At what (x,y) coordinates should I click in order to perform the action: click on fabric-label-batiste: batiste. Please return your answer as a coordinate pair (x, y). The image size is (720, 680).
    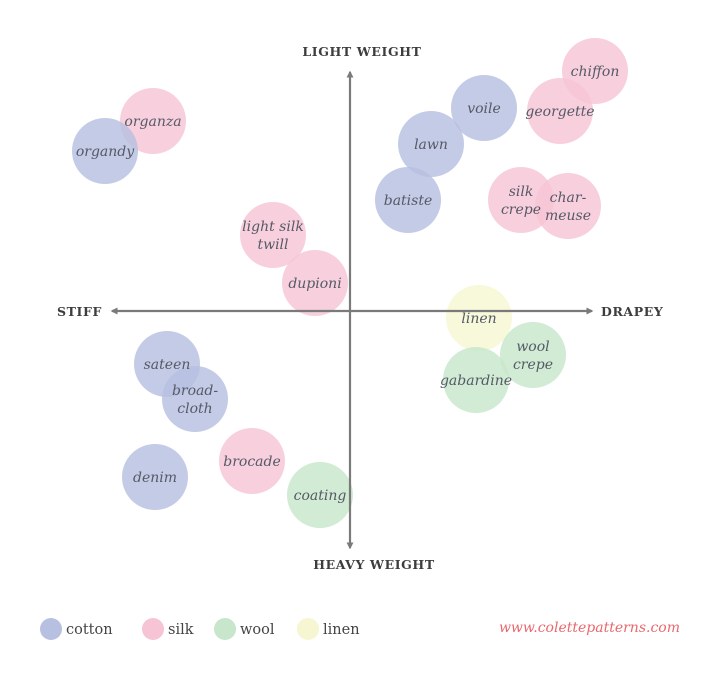
    Looking at the image, I should click on (408, 201).